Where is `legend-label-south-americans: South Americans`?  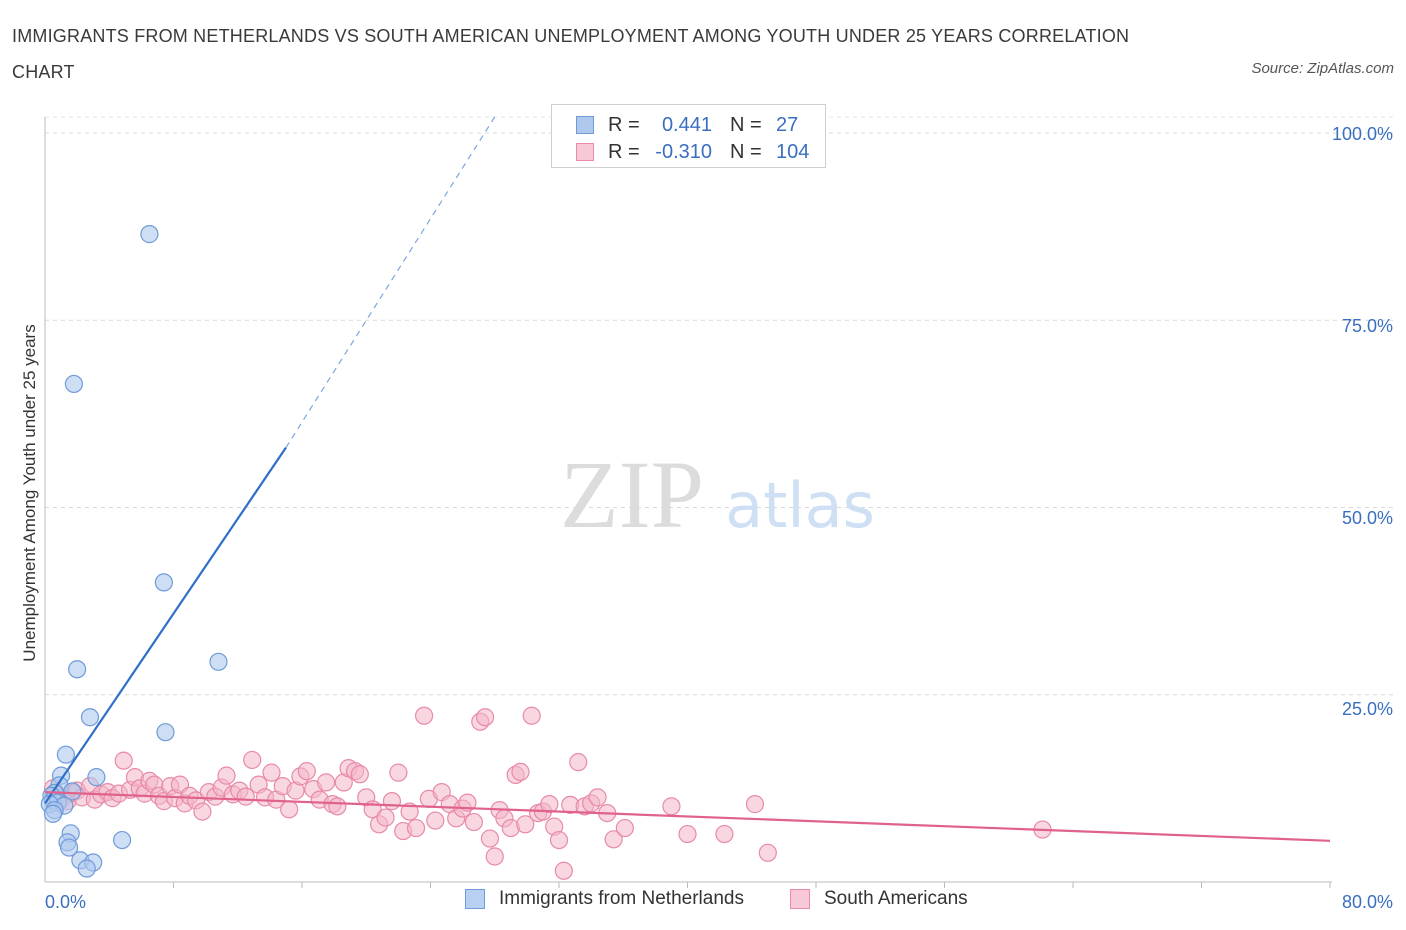 legend-label-south-americans: South Americans is located at coordinates (896, 898).